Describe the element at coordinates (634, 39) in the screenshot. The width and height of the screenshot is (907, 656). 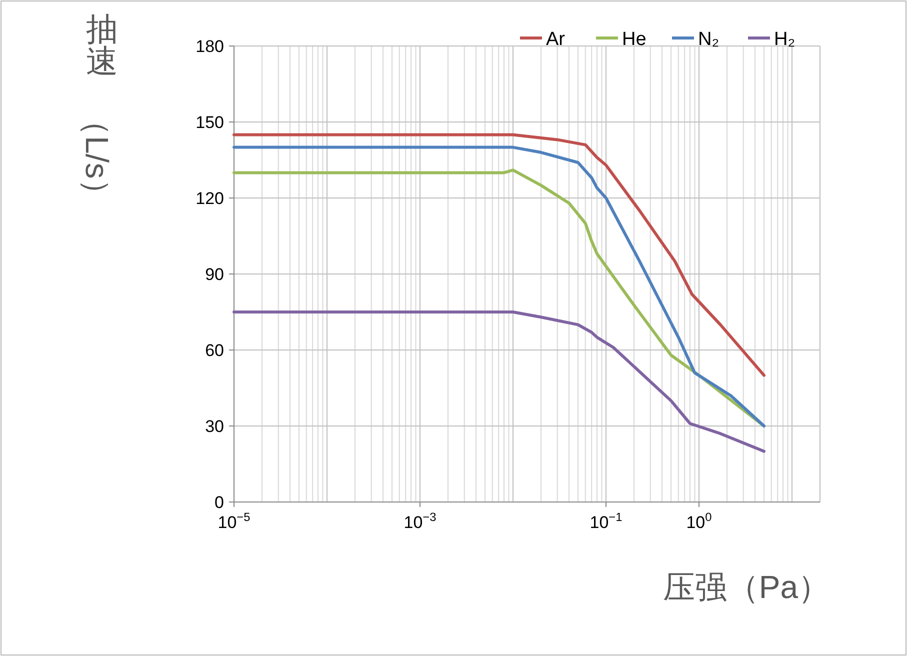
I see `legend-label: He` at that location.